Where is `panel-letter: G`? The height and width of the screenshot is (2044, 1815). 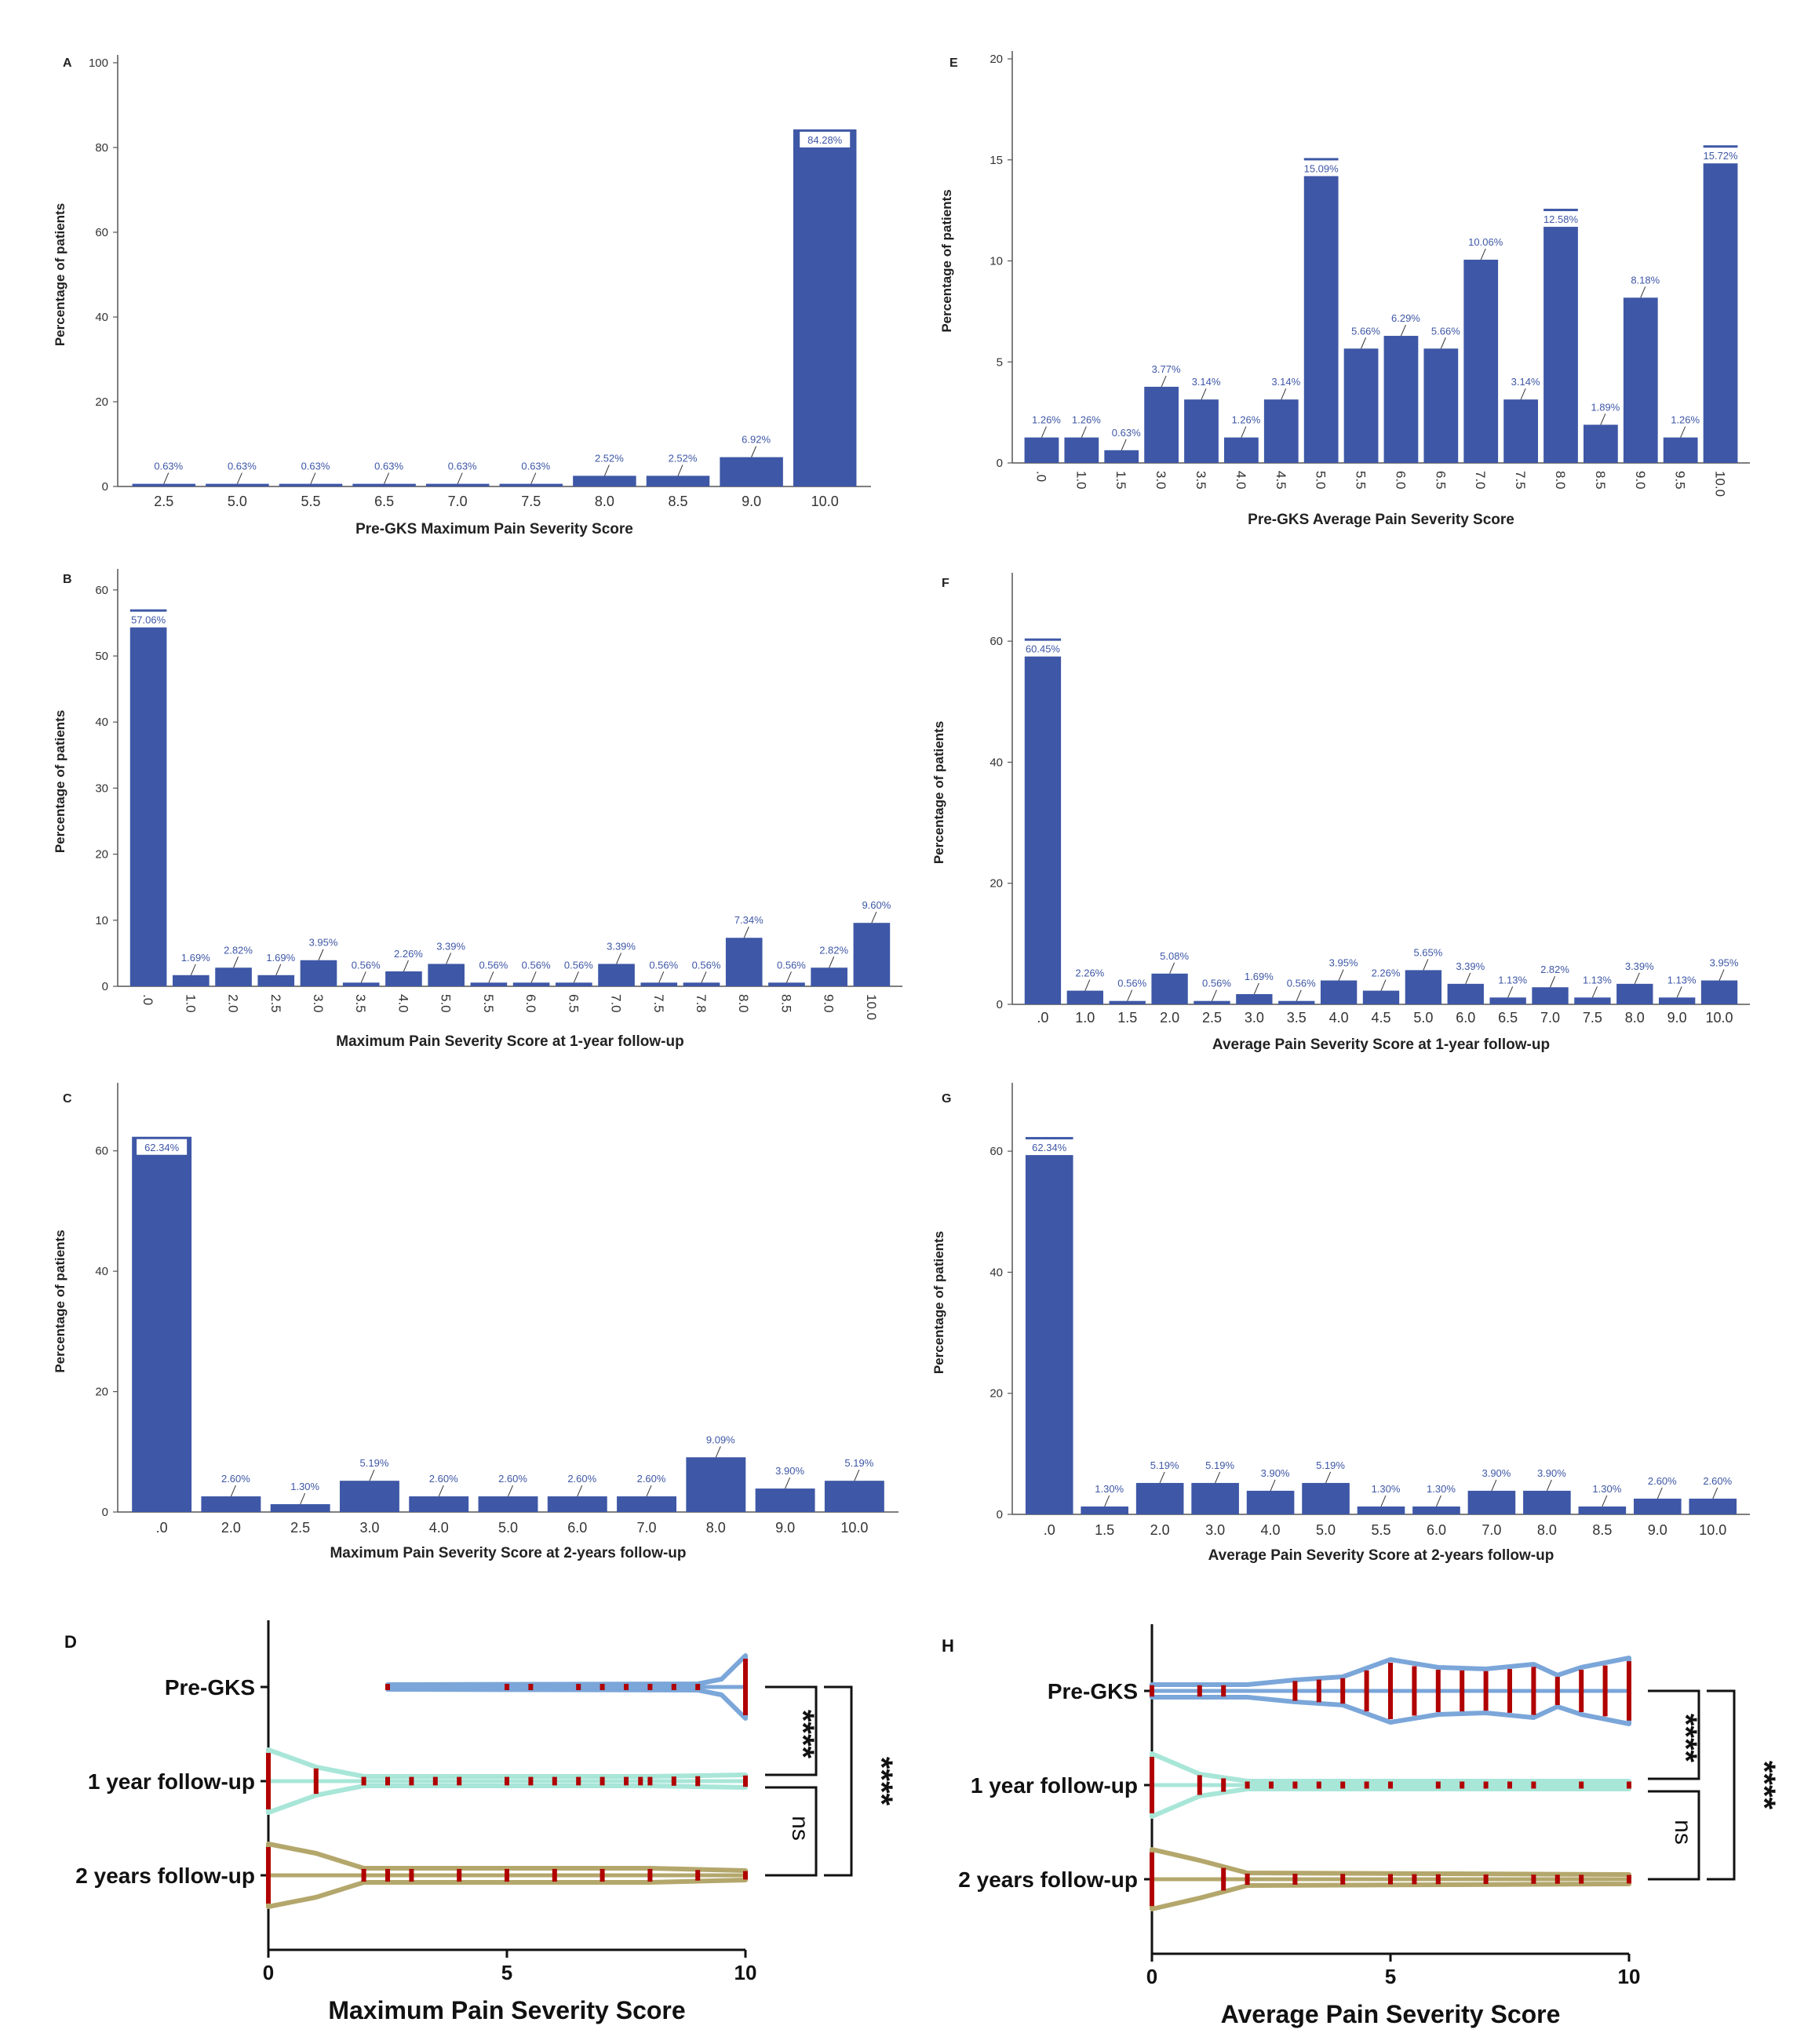 panel-letter: G is located at coordinates (946, 1099).